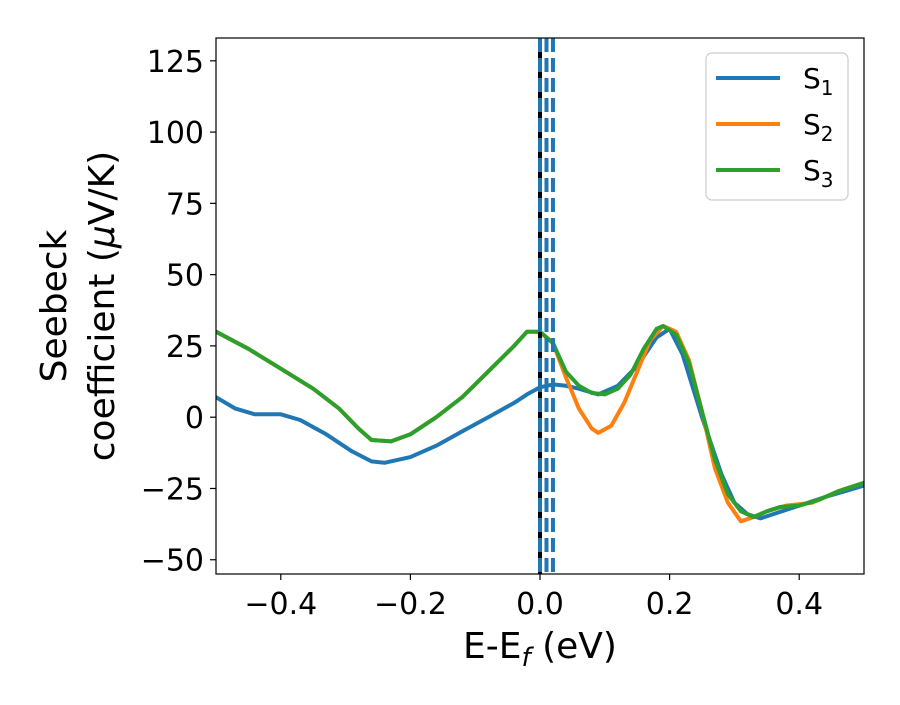  What do you see at coordinates (670, 604) in the screenshot?
I see `x-tick-label: 0.2` at bounding box center [670, 604].